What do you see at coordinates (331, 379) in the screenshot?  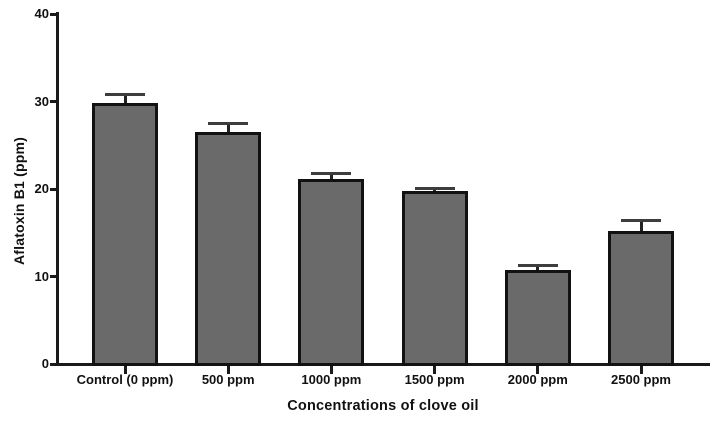 I see `x-axis-category-label: 1000 ppm` at bounding box center [331, 379].